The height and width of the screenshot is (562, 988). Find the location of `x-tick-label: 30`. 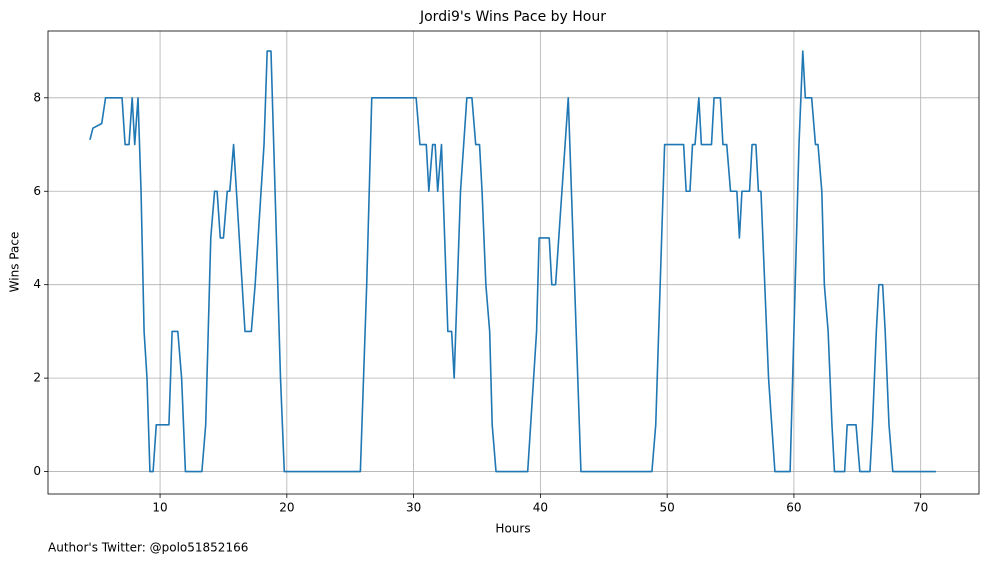

x-tick-label: 30 is located at coordinates (413, 508).